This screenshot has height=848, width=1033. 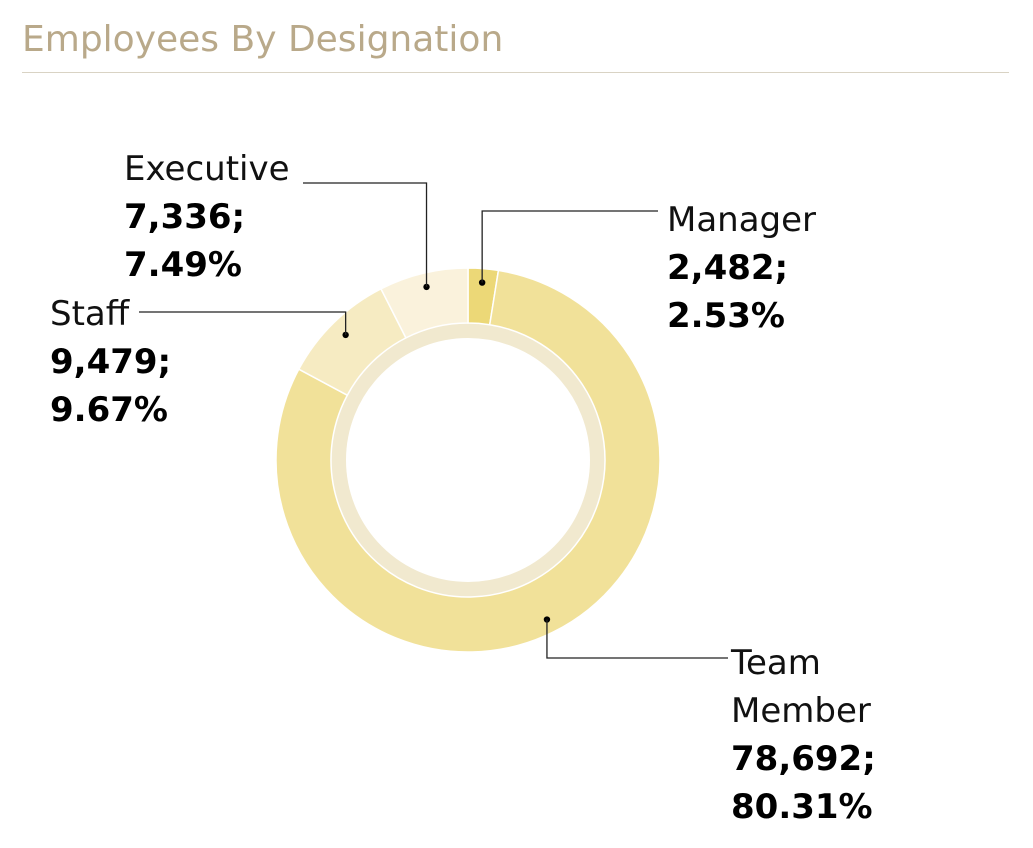 I want to click on label-percent-team-member: 80.31%, so click(x=802, y=807).